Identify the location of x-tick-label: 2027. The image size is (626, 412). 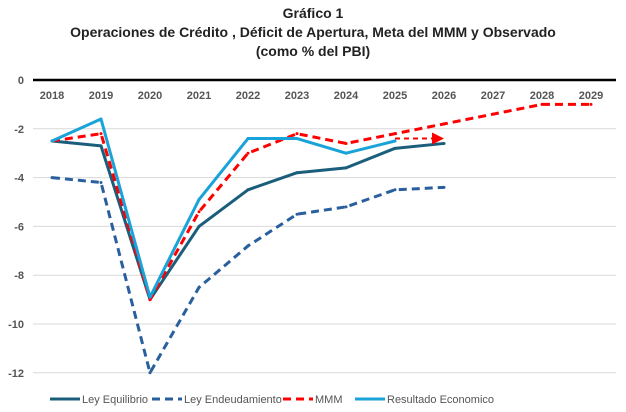
(493, 96).